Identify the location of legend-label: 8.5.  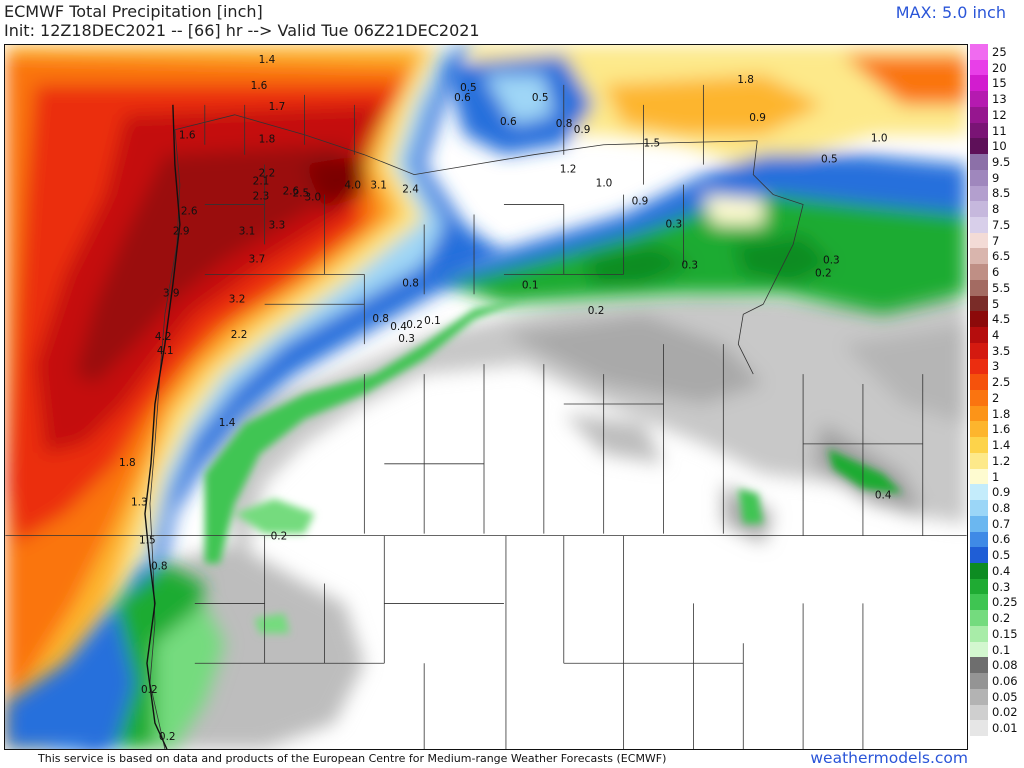
(1001, 193).